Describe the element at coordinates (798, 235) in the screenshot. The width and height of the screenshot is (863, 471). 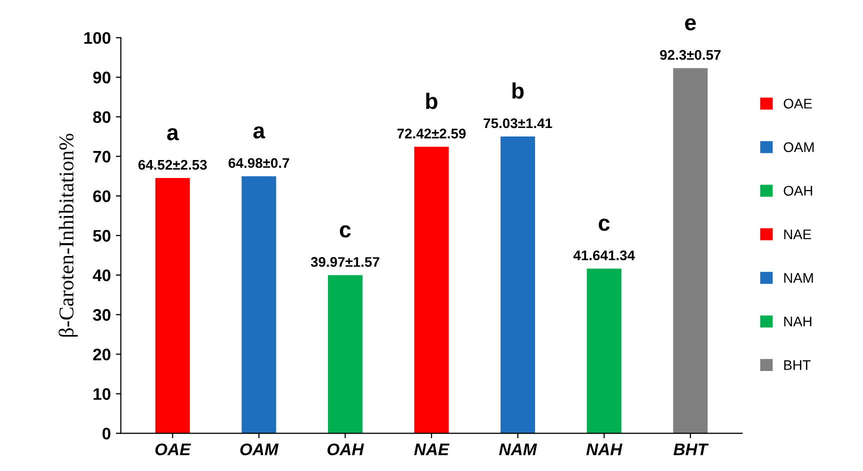
I see `legend-label: NAE` at that location.